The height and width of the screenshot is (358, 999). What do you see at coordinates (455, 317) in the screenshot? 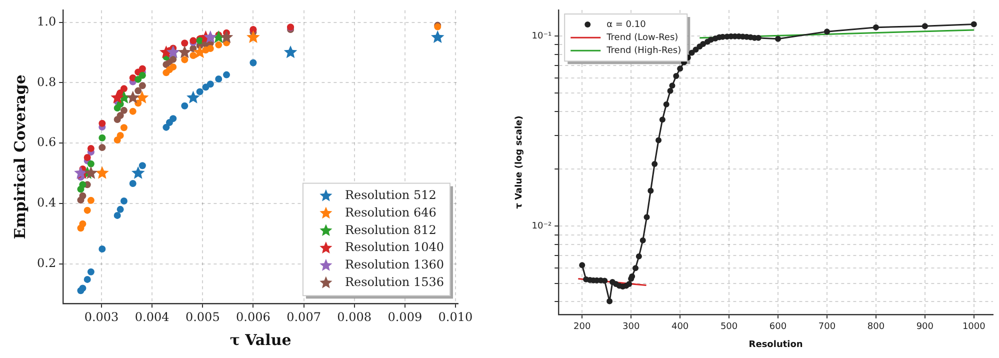
I see `x-tick-label: 0.010` at bounding box center [455, 317].